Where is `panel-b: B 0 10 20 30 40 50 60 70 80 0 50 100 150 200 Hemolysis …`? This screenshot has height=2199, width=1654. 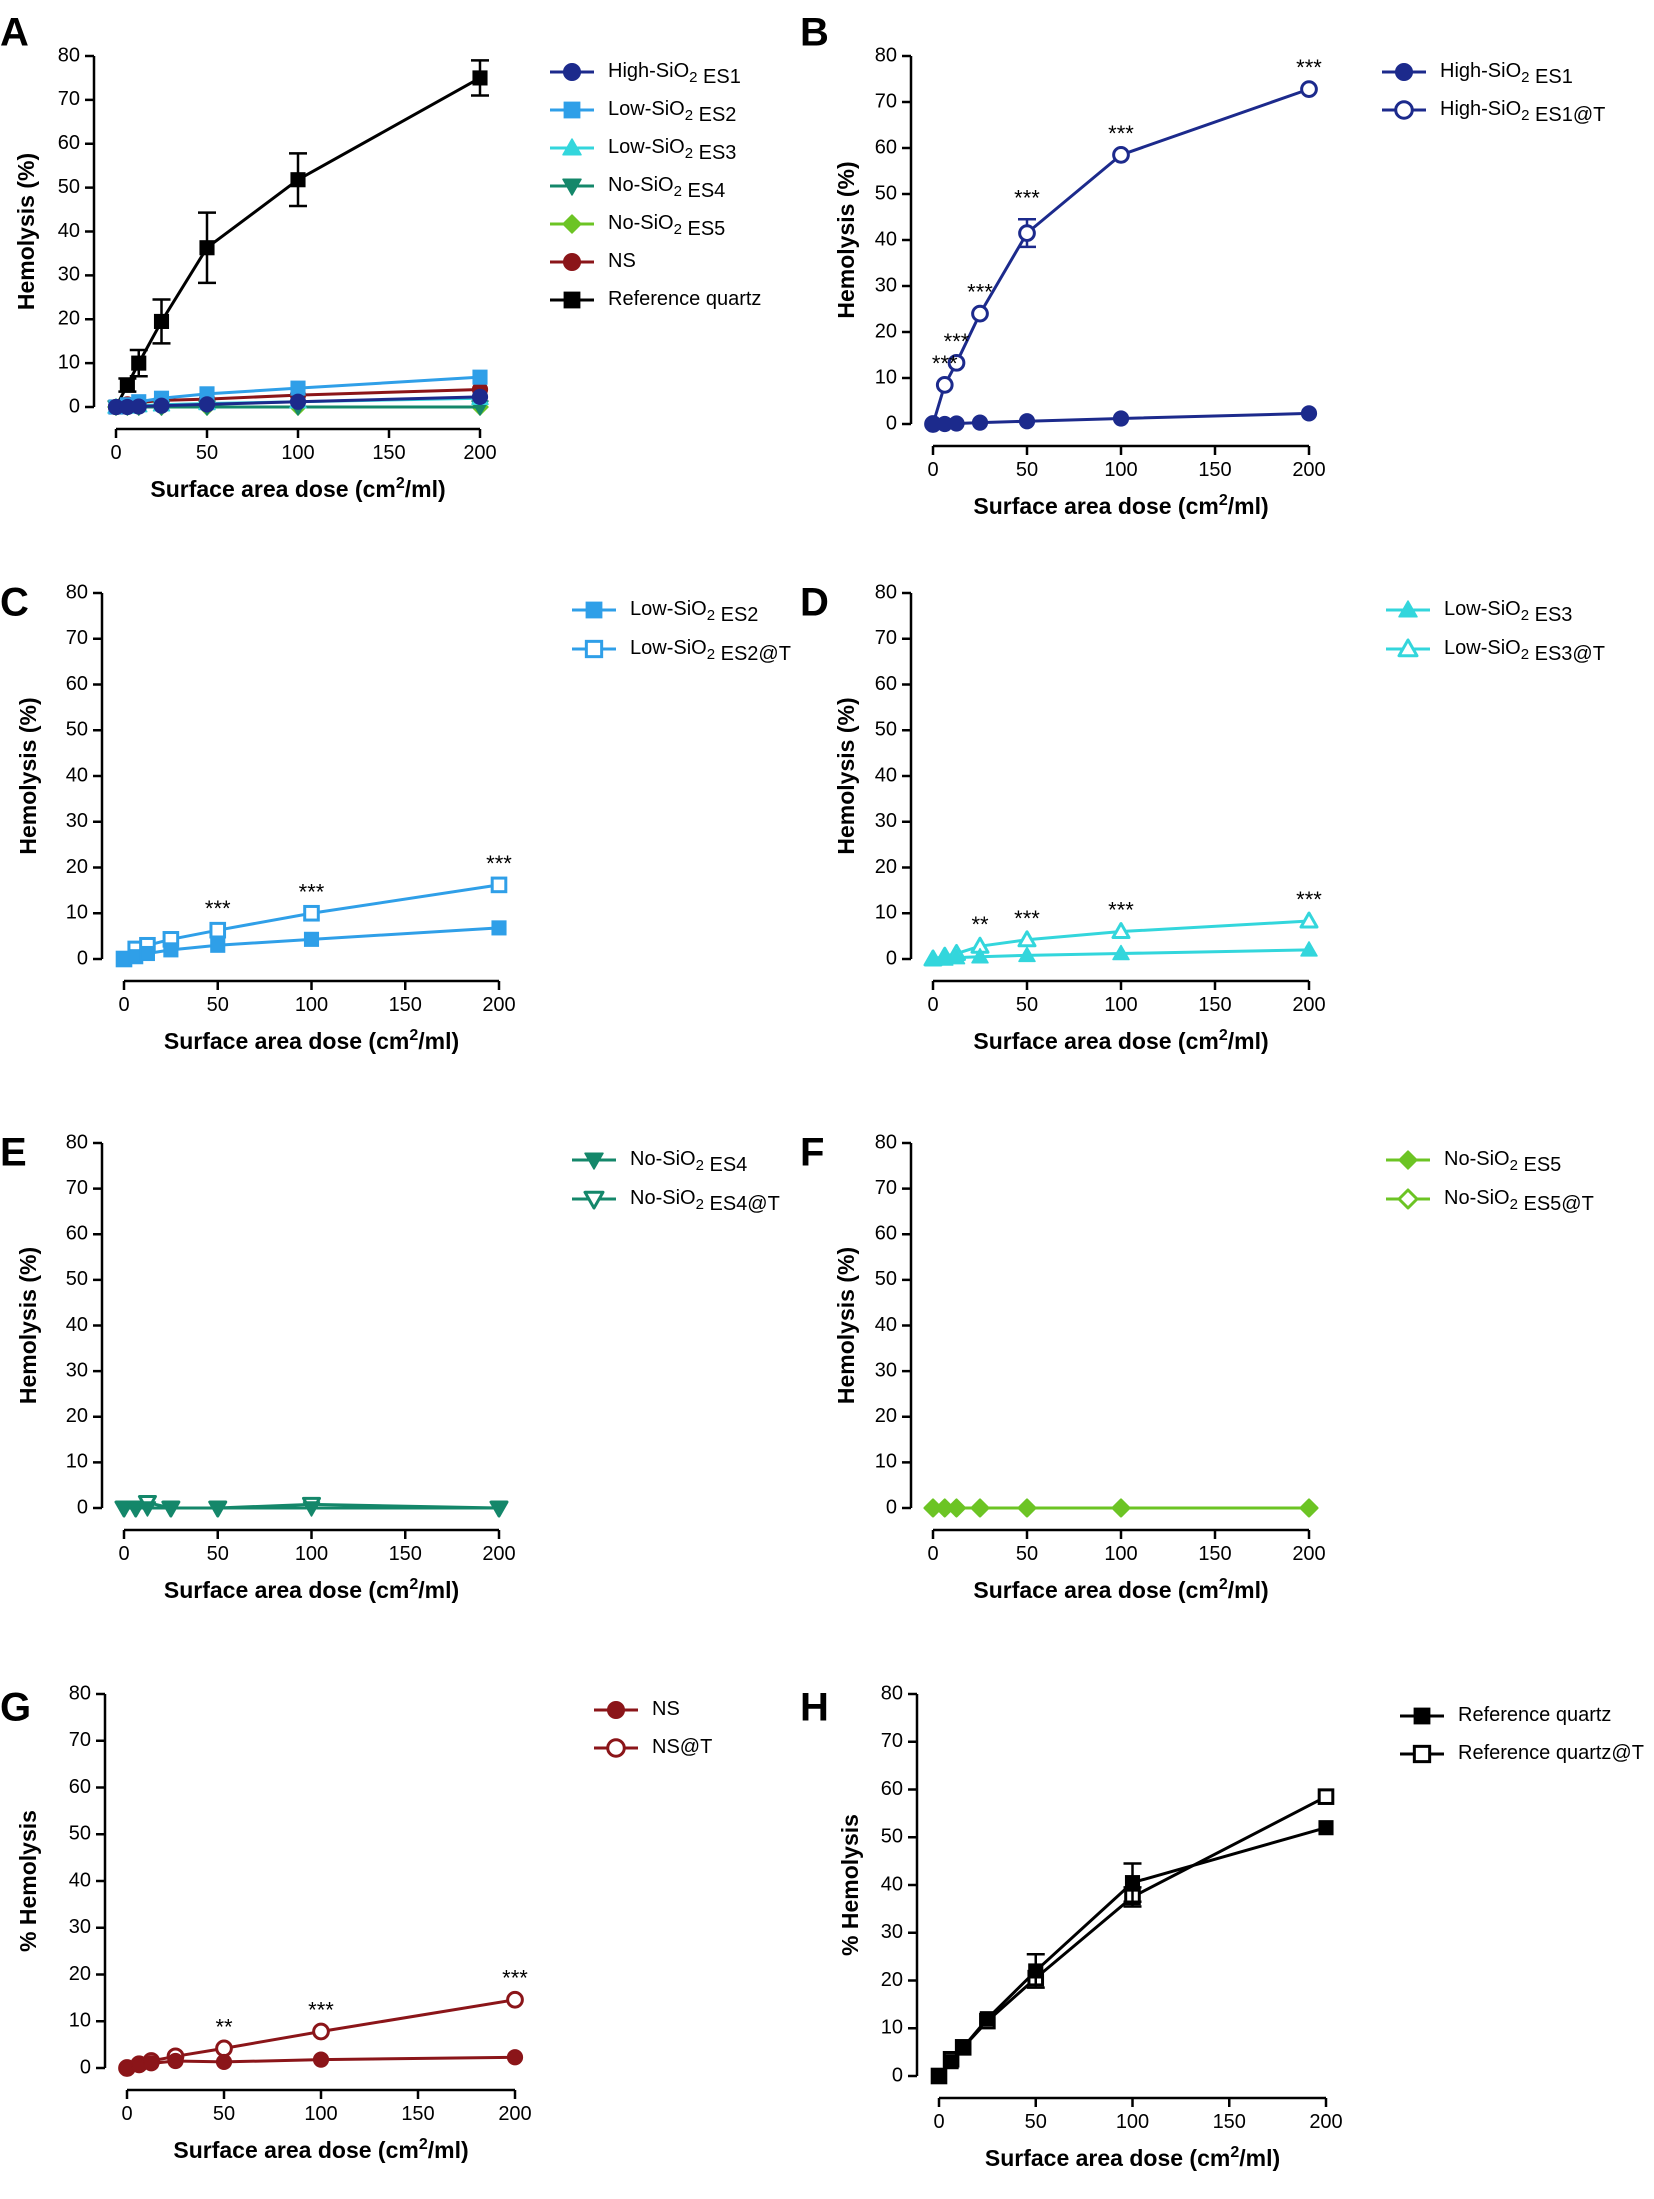 panel-b: B 0 10 20 30 40 50 60 70 80 0 50 100 150 200 Hemolysis … is located at coordinates (1202, 265).